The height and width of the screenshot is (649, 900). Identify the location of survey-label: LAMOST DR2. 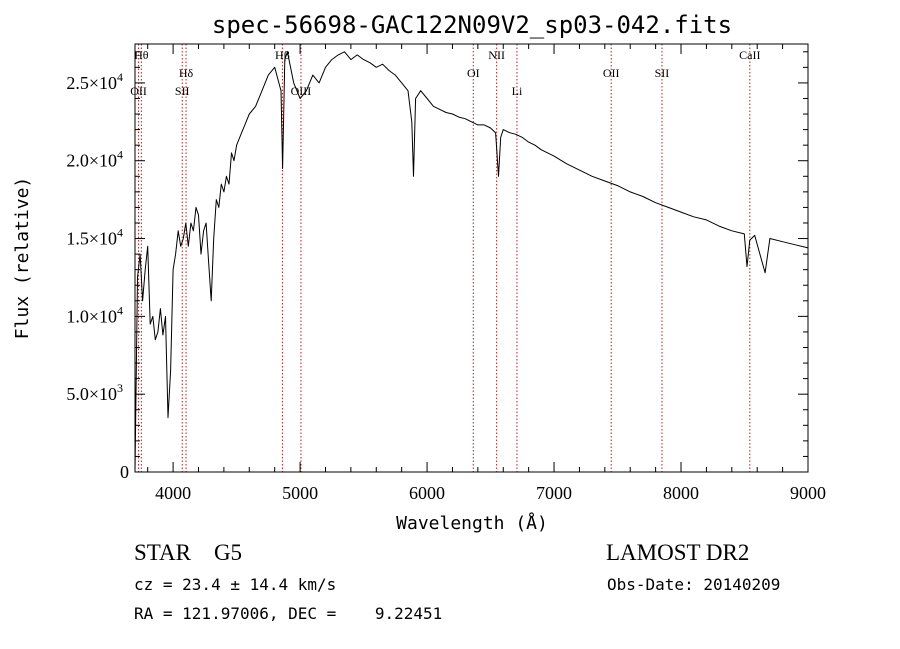
(678, 552).